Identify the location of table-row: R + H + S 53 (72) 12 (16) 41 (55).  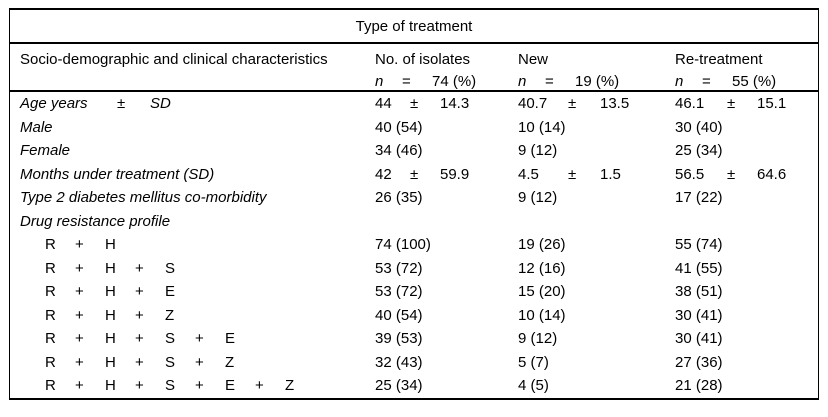
(414, 269).